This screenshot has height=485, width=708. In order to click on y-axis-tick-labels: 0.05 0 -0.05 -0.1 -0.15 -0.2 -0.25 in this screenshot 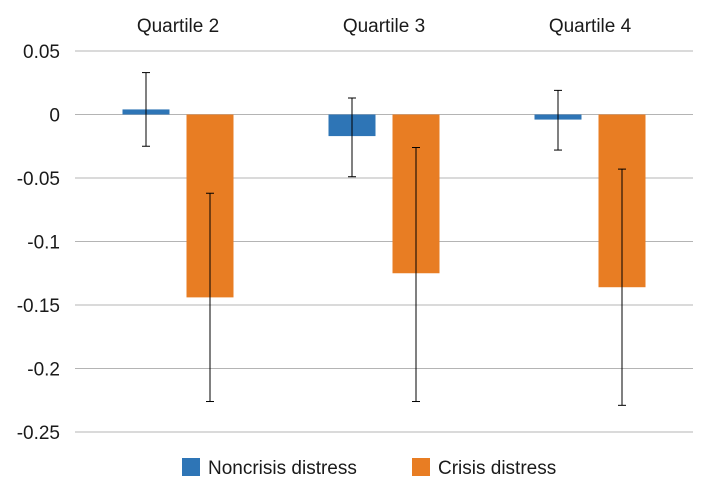, I will do `click(38, 243)`.